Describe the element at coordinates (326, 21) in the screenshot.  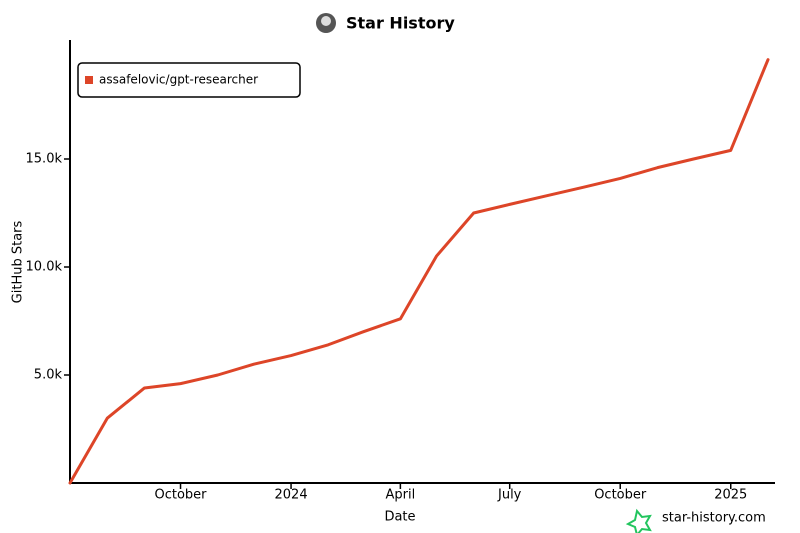
I see `avatar-face` at that location.